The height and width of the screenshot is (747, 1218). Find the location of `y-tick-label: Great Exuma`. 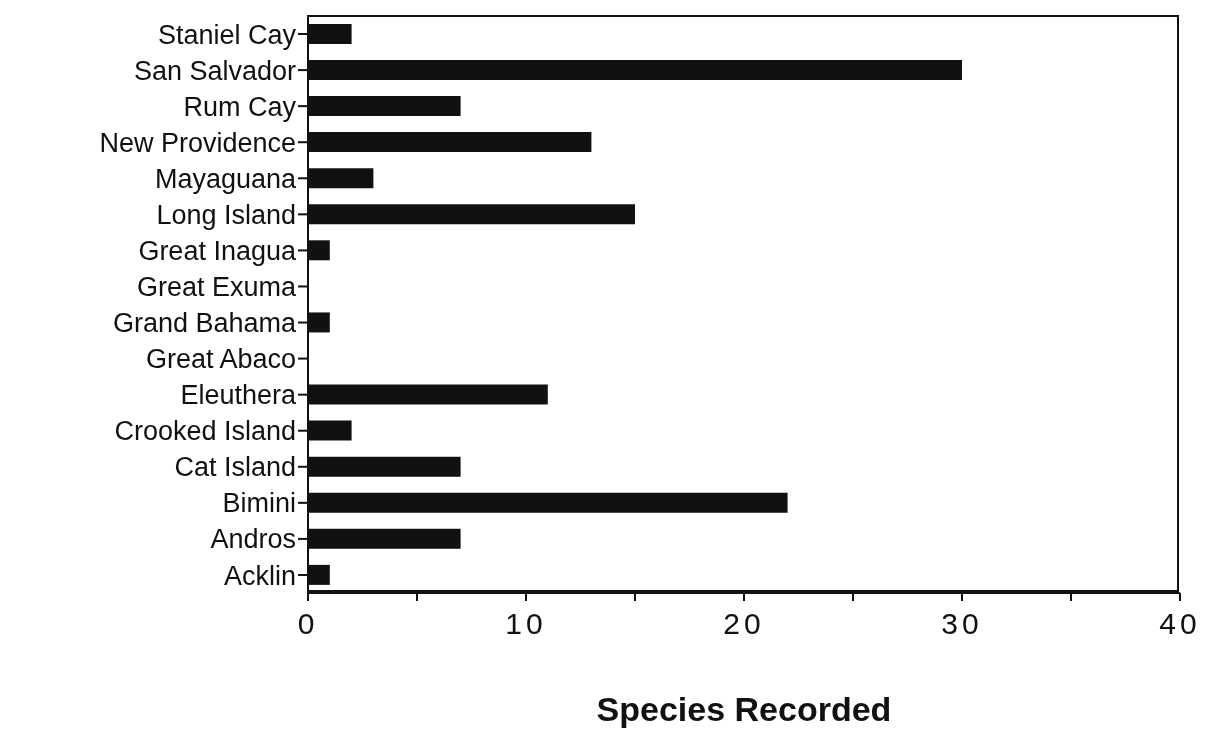

y-tick-label: Great Exuma is located at coordinates (216, 287).